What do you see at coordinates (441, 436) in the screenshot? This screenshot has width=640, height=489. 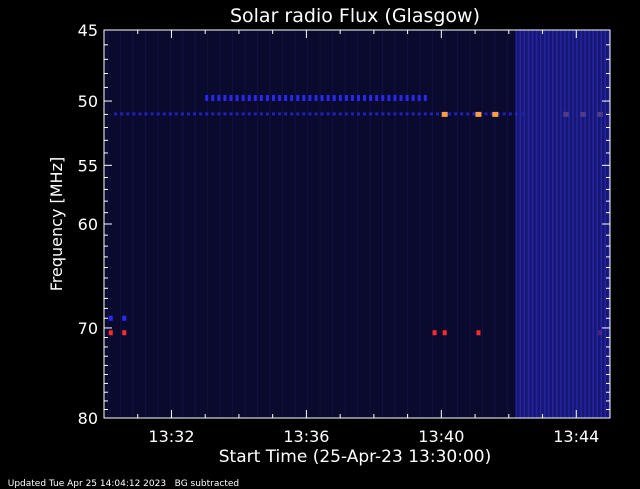 I see `x-tick-label: 13:40` at bounding box center [441, 436].